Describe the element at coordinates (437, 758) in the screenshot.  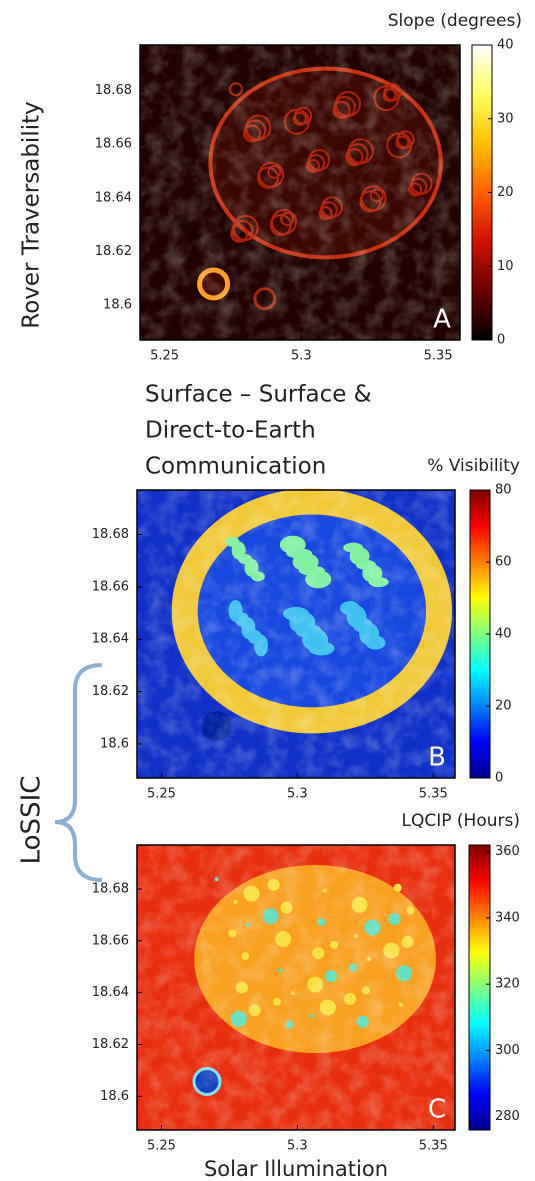
I see `panel-letter: B` at that location.